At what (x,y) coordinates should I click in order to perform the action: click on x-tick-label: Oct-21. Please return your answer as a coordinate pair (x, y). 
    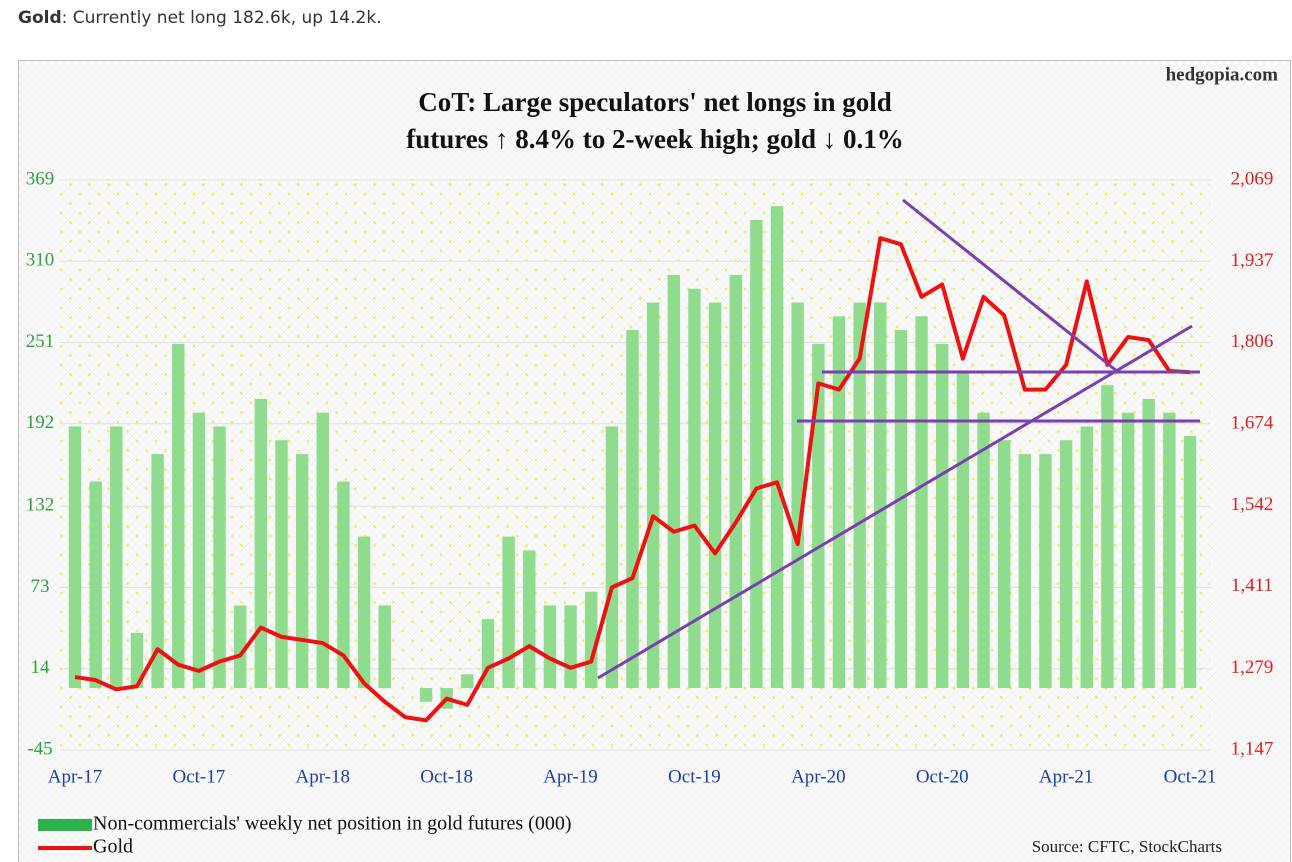
    Looking at the image, I should click on (1190, 776).